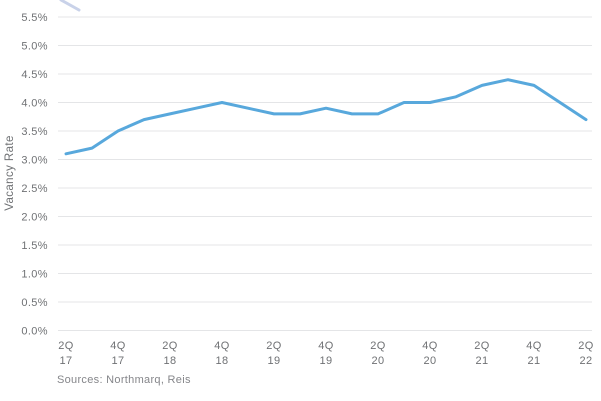  I want to click on x-tick-label: 4Q 21, so click(534, 353).